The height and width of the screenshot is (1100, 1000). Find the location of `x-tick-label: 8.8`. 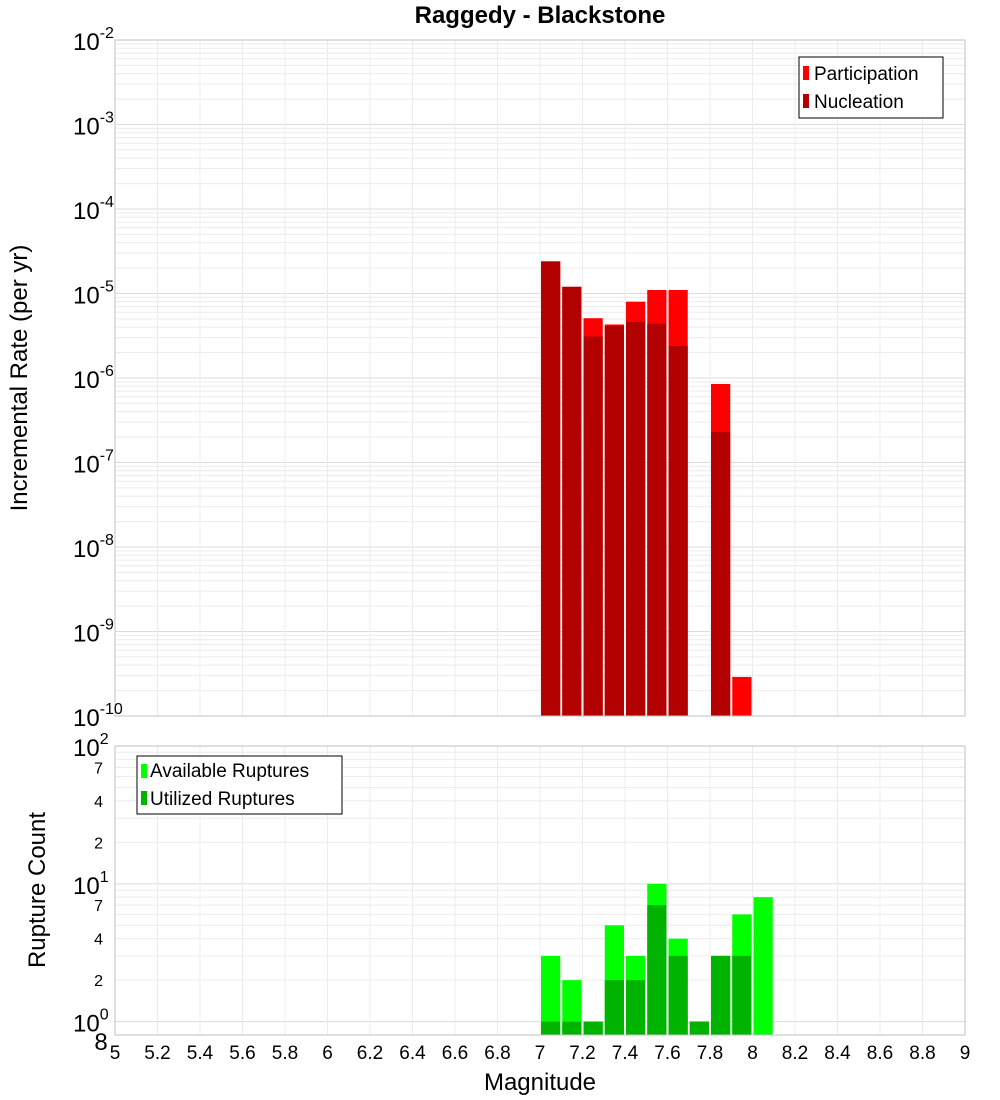

x-tick-label: 8.8 is located at coordinates (922, 1053).